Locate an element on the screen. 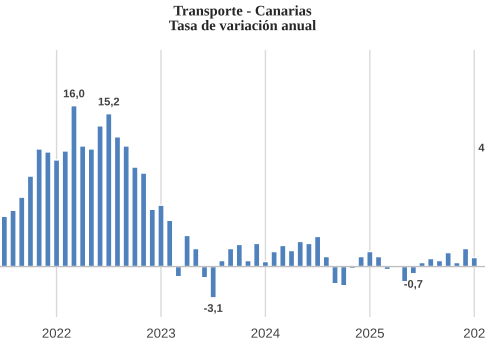 This screenshot has width=485, height=354. bar is located at coordinates (178, 272).